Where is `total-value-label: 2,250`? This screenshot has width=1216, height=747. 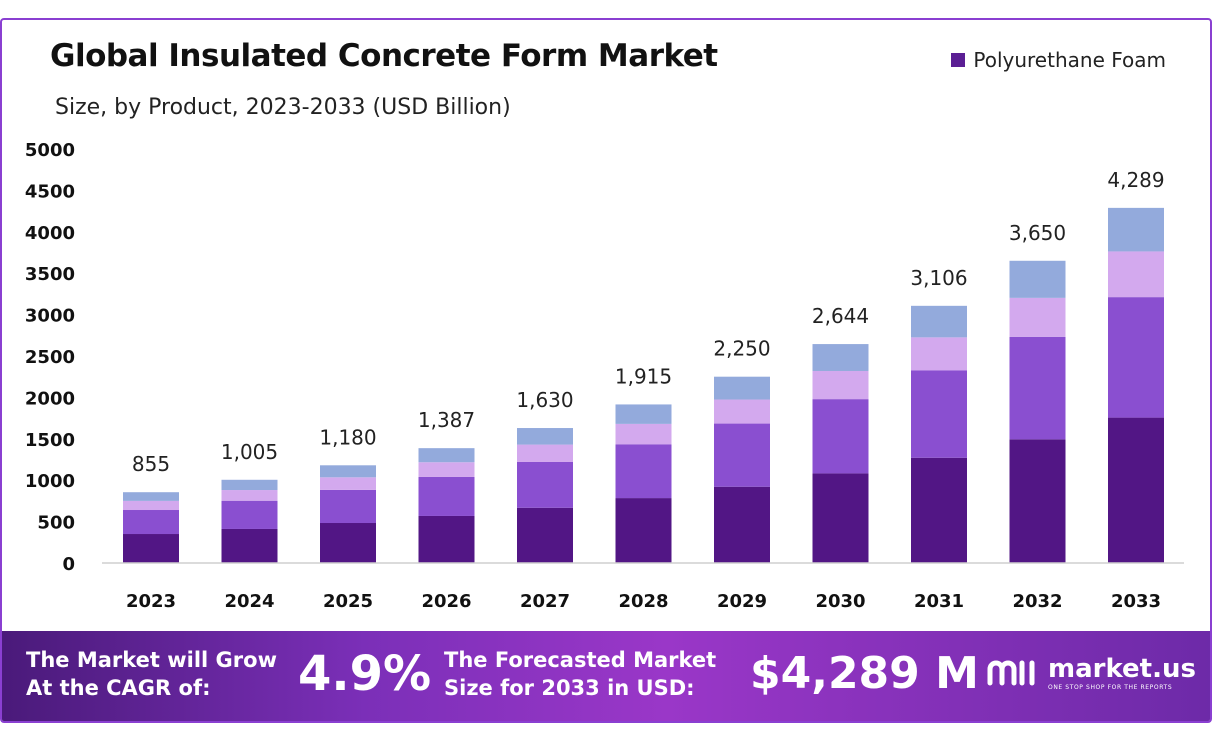
total-value-label: 2,250 is located at coordinates (741, 349).